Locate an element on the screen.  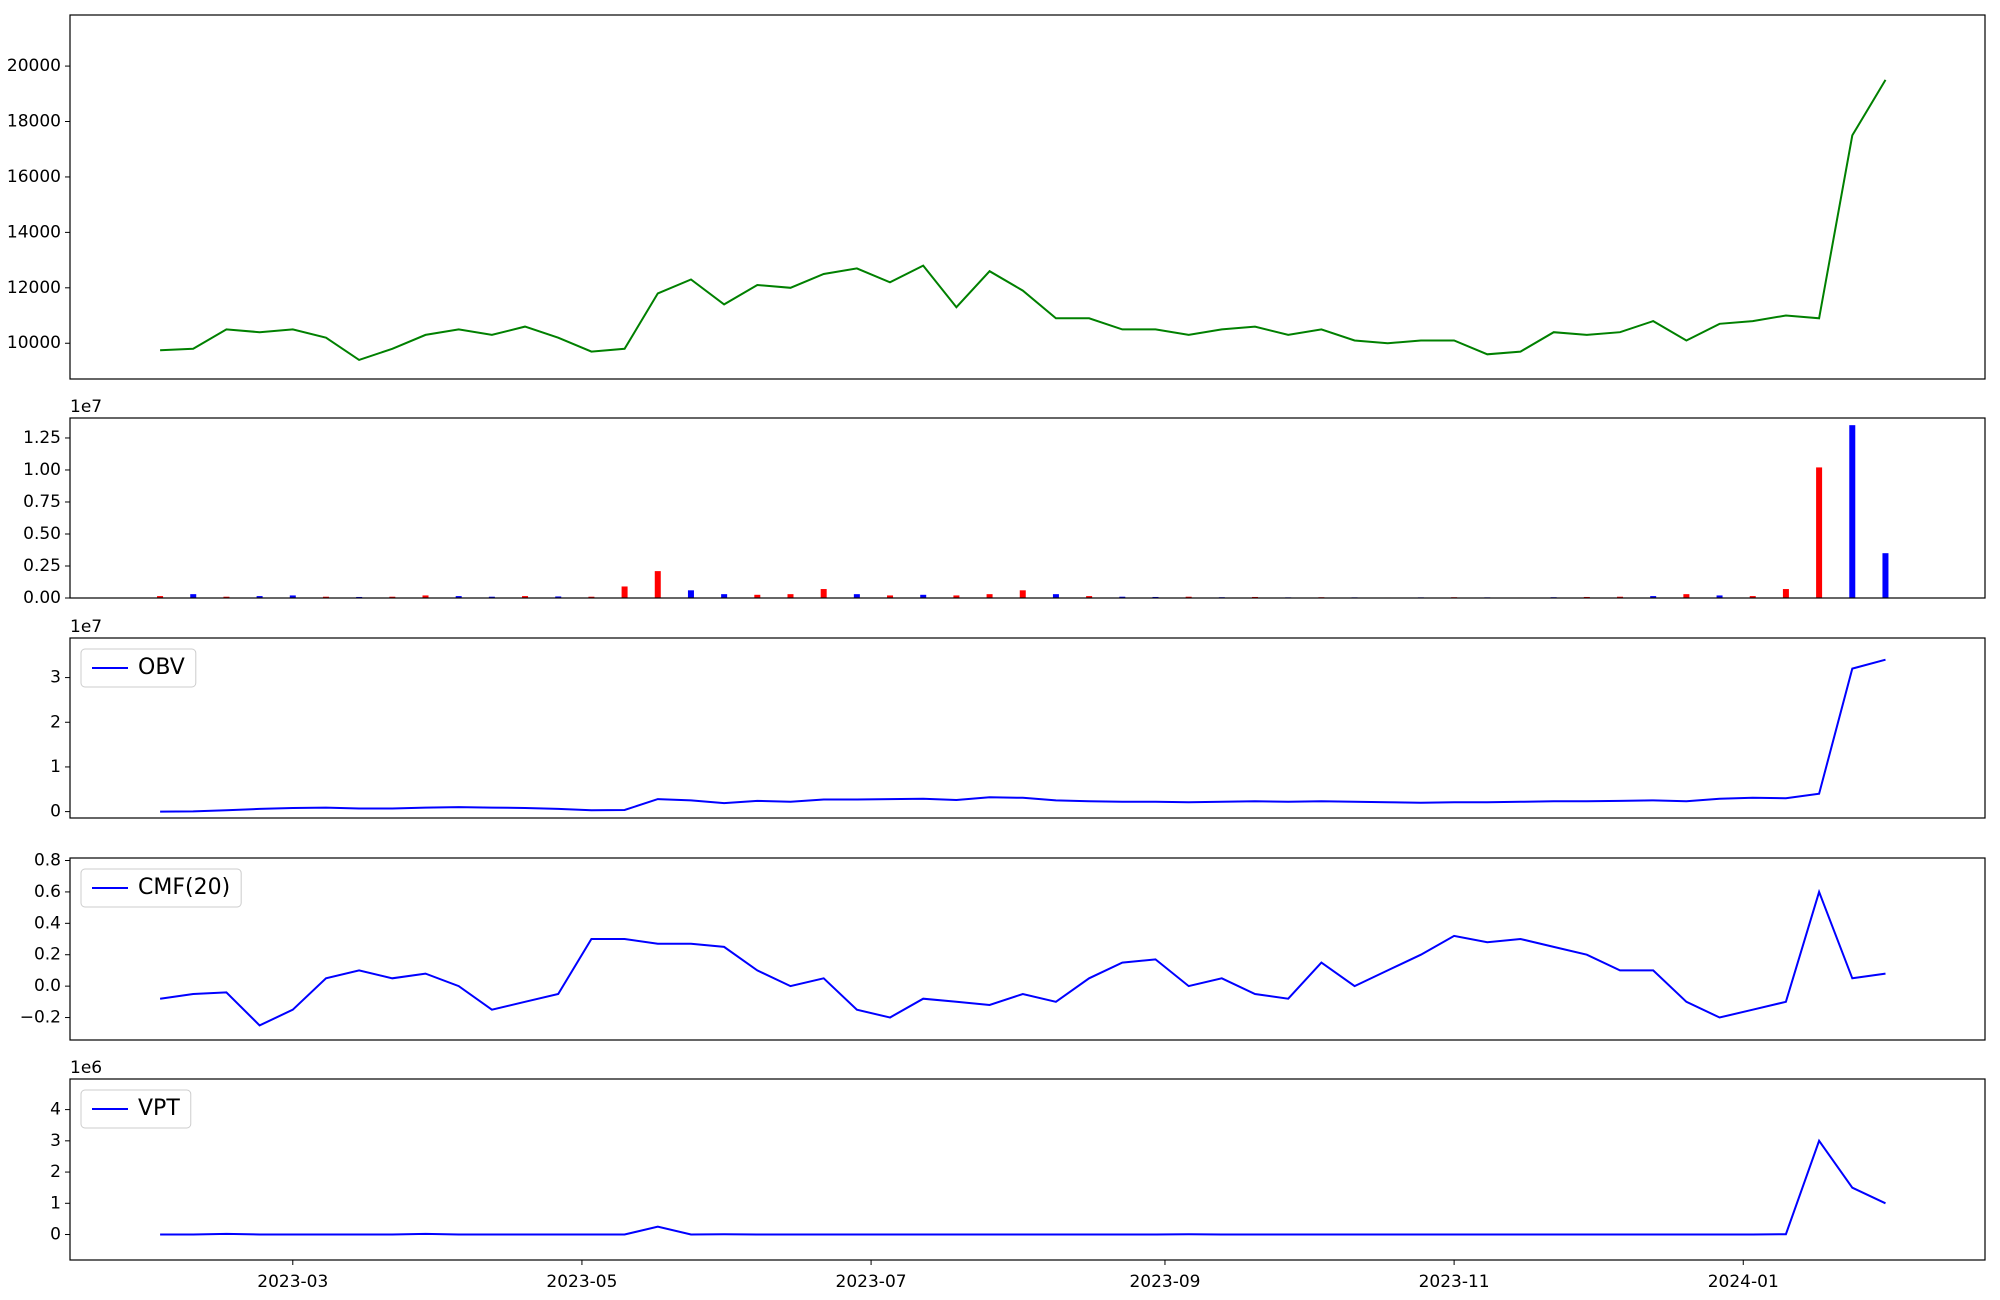
y-tick-label: 16000 is located at coordinates (34, 177).